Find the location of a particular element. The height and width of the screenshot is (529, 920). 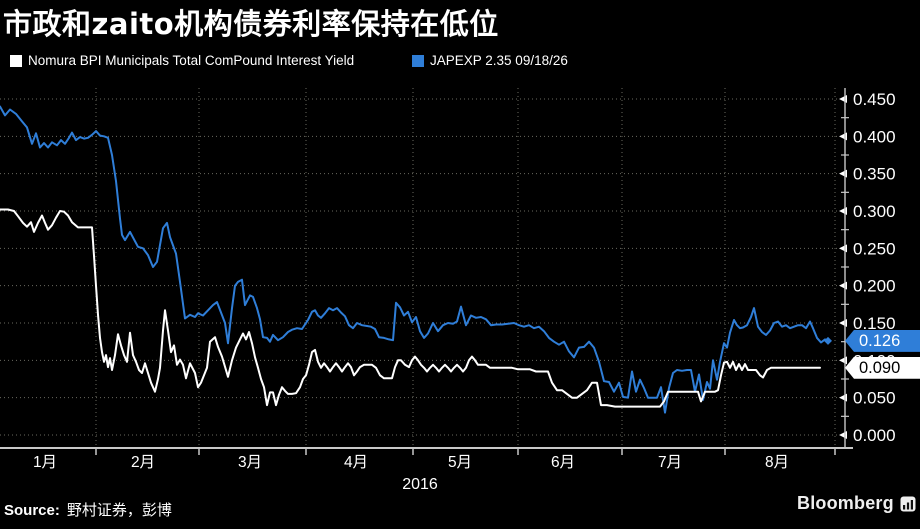

value-label-japexp: 0.126 is located at coordinates (882, 340).